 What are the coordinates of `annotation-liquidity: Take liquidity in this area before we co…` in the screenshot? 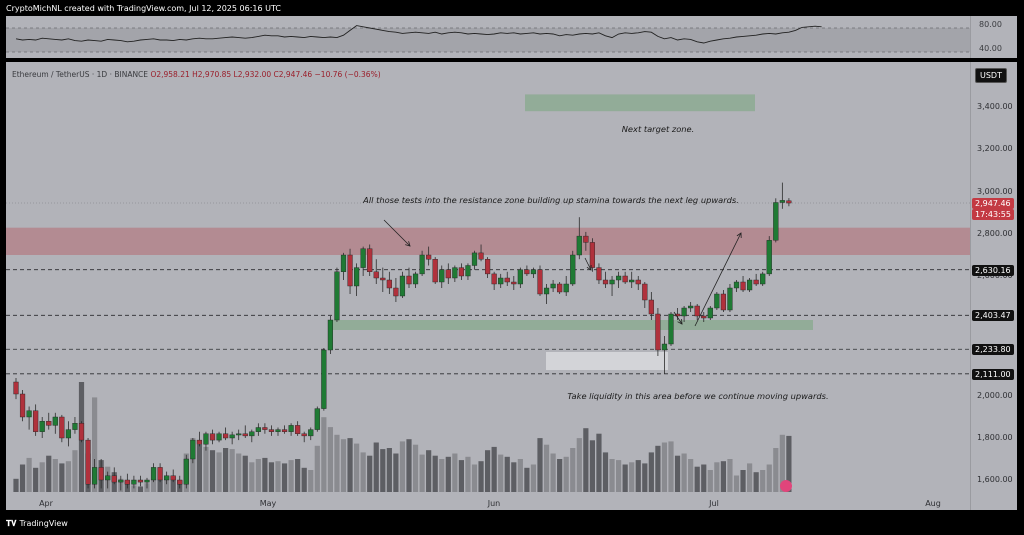 It's located at (697, 396).